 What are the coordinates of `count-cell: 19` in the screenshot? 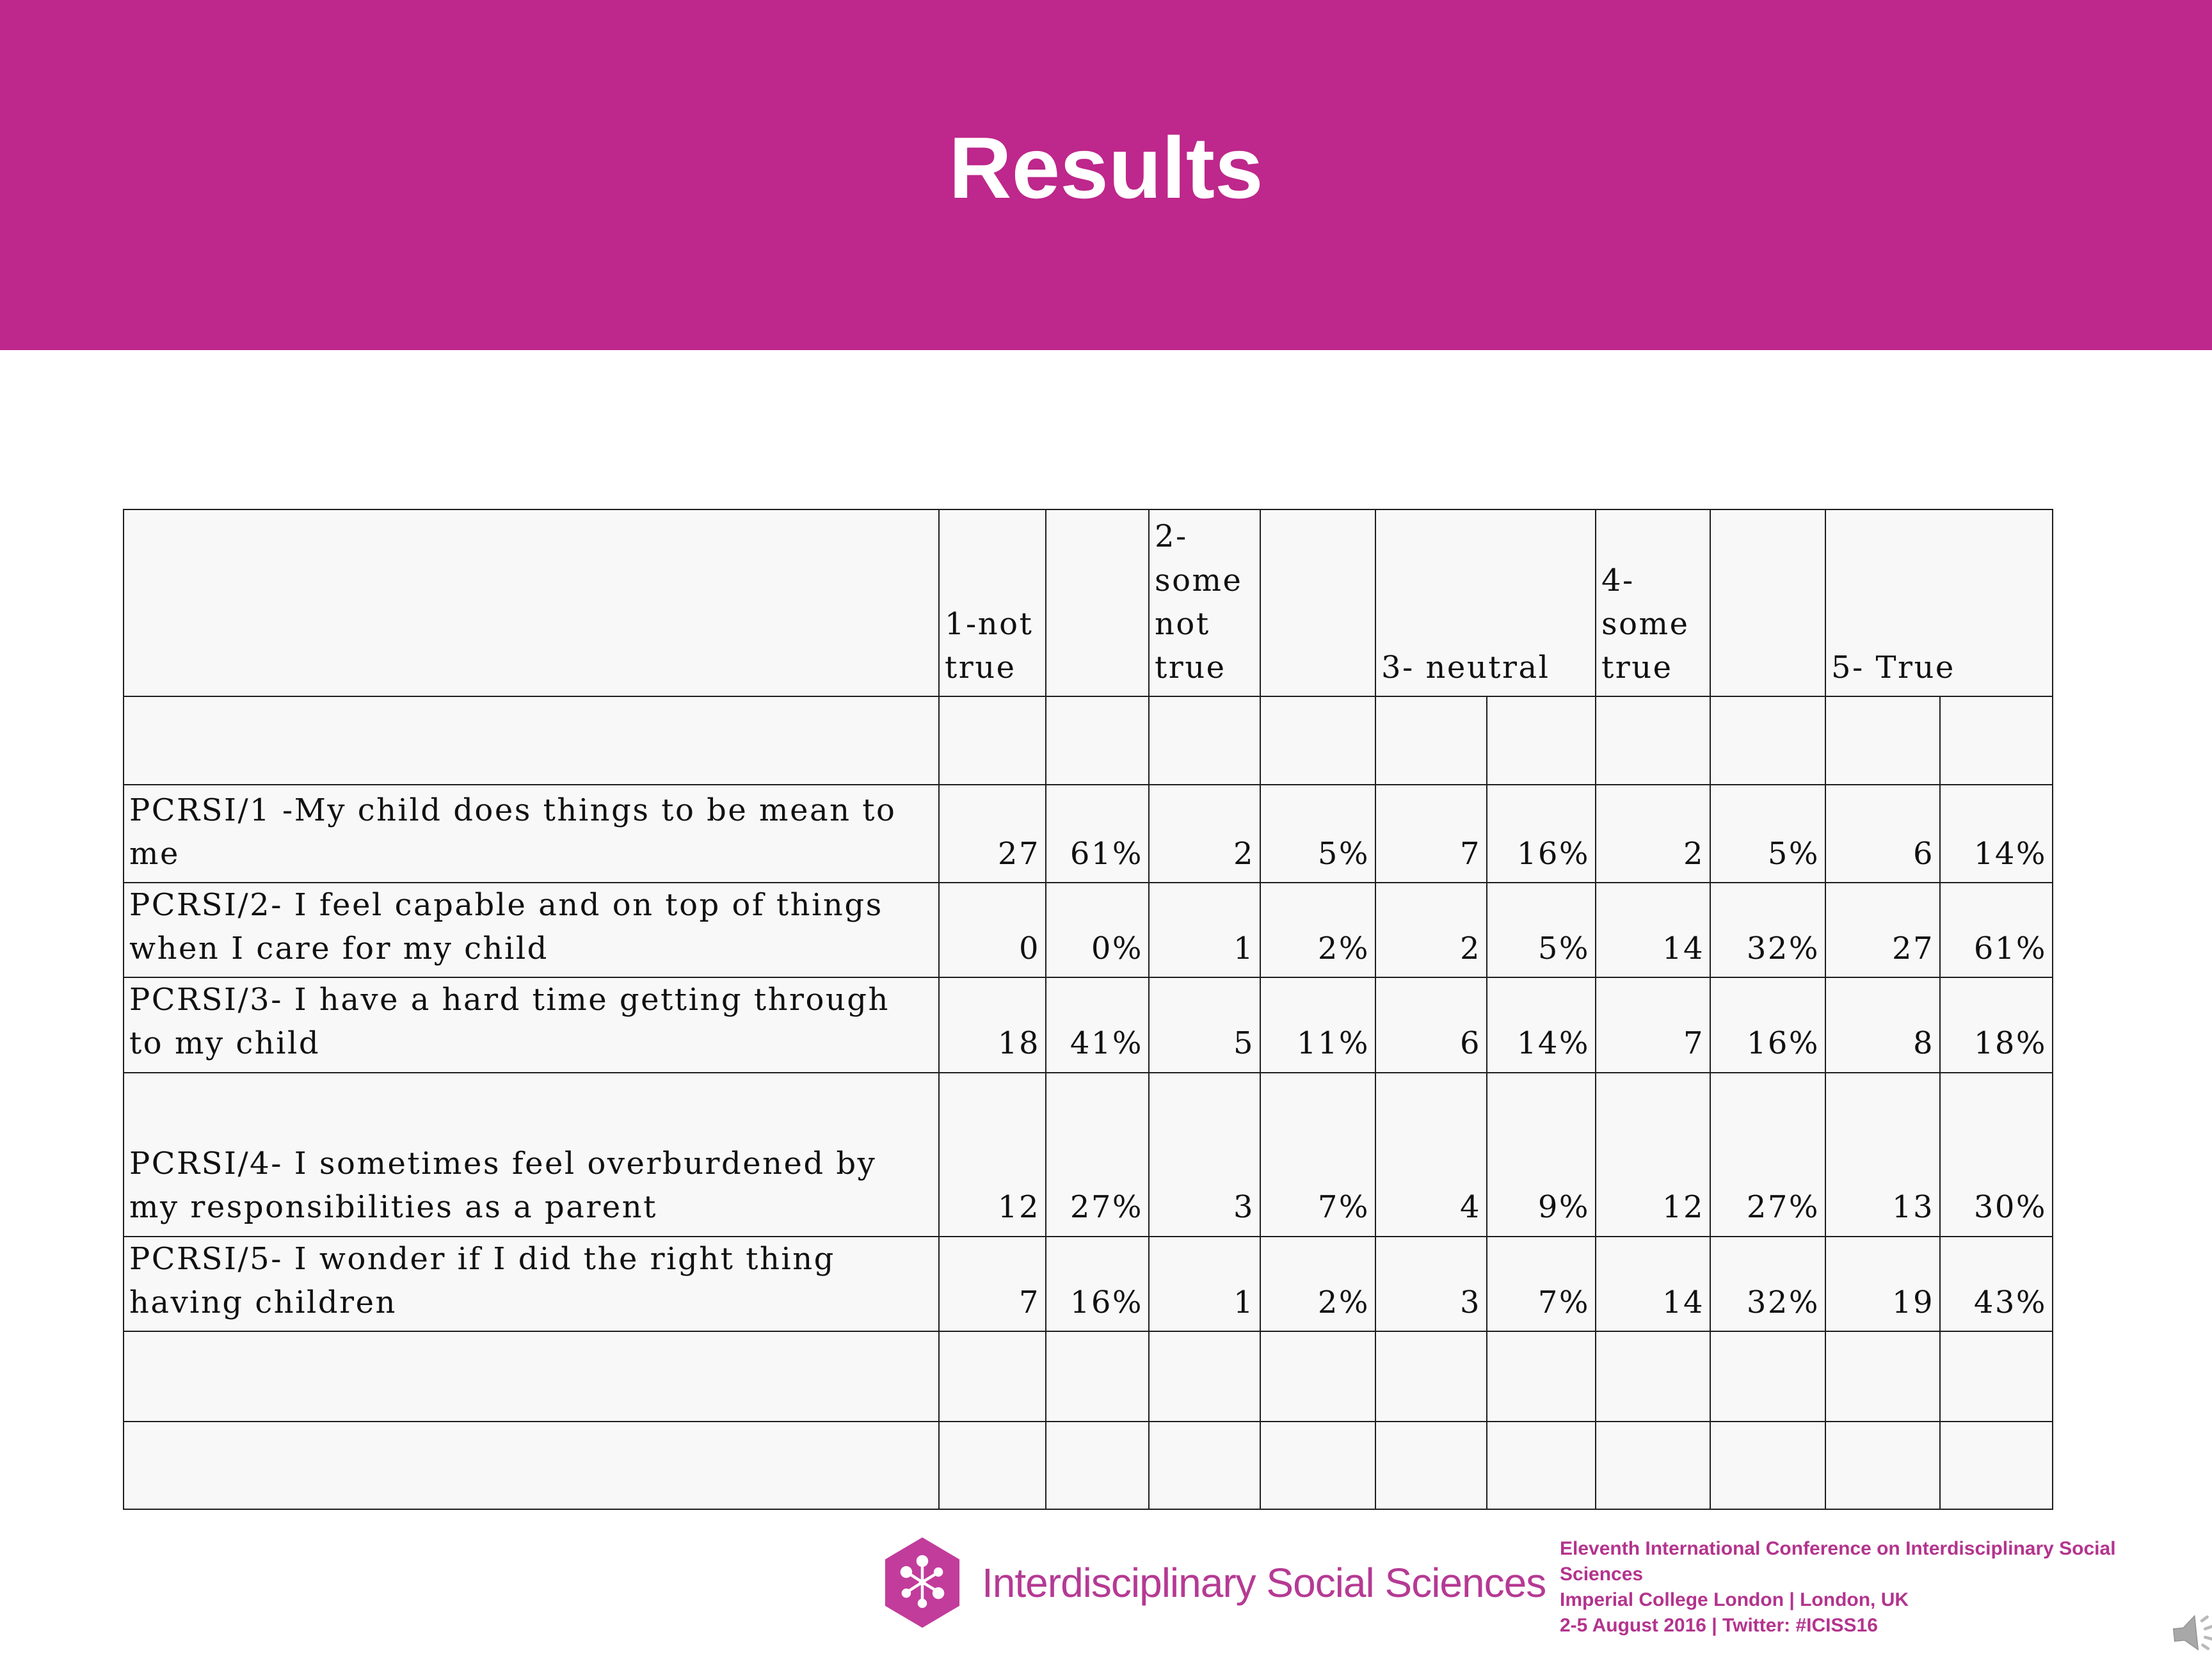 It's located at (1883, 1283).